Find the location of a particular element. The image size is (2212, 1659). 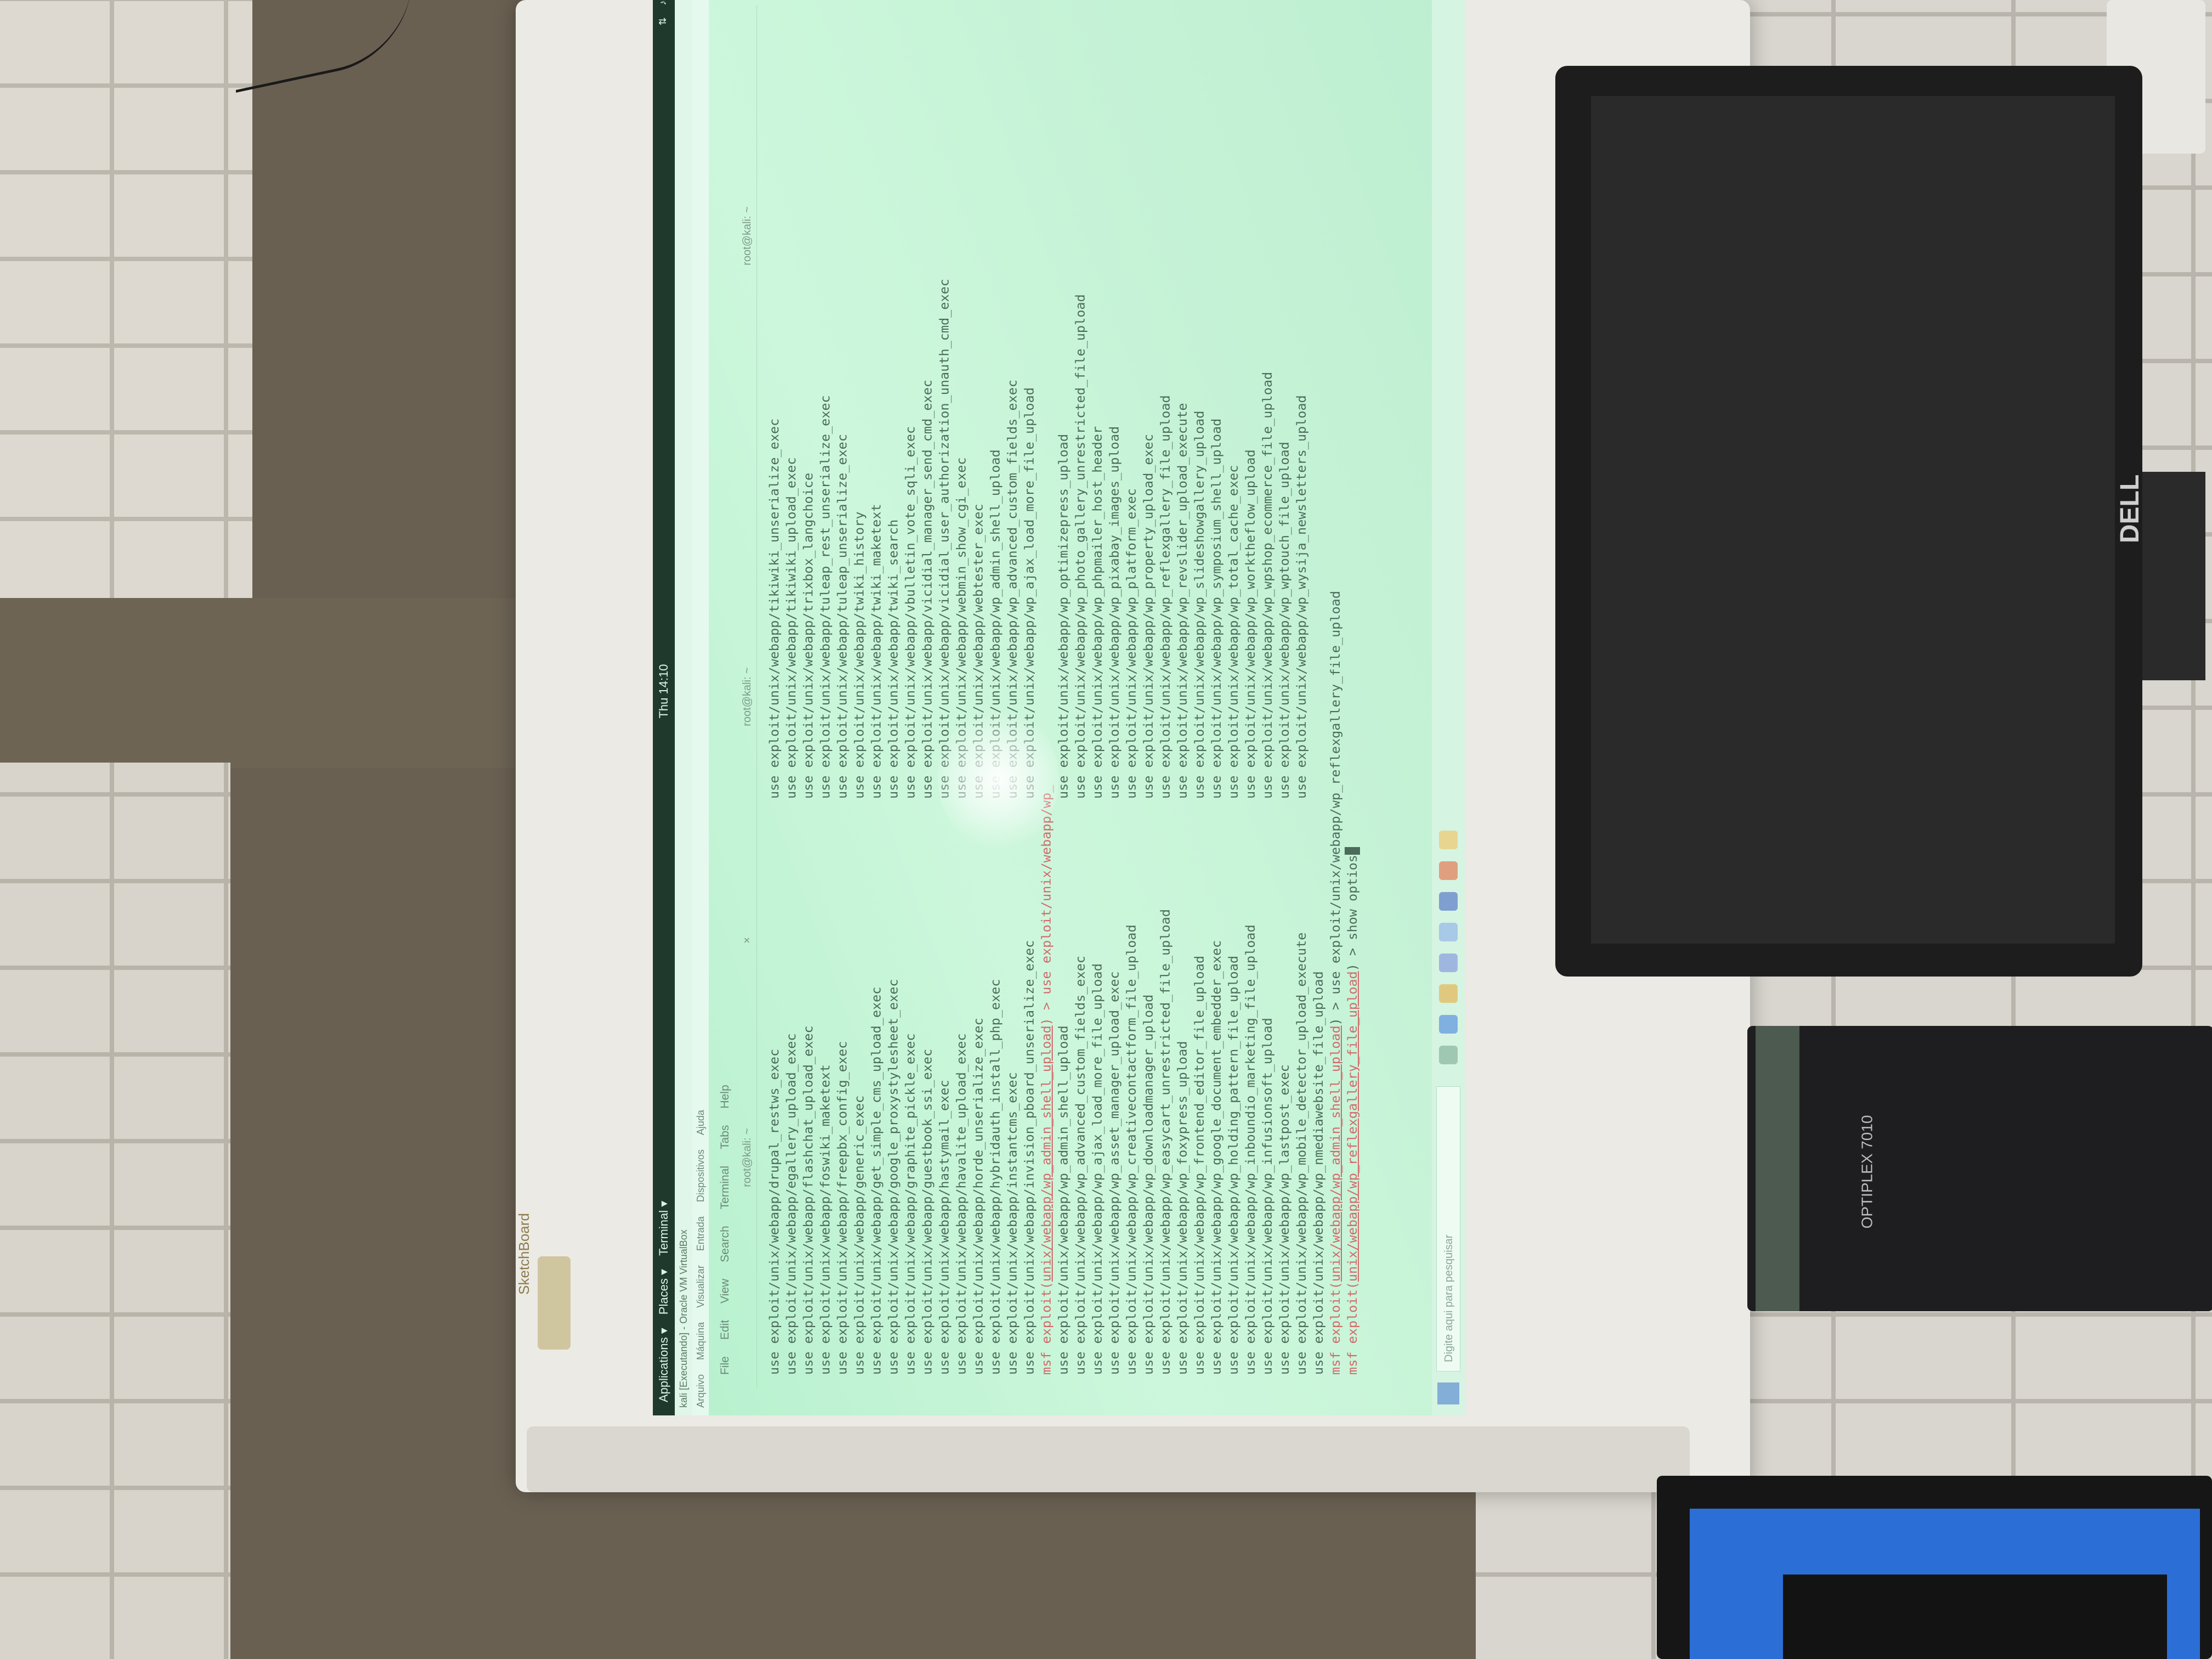

prompt-module: unix/webapp/wp_admin_shell_upload is located at coordinates (1046, 1153).